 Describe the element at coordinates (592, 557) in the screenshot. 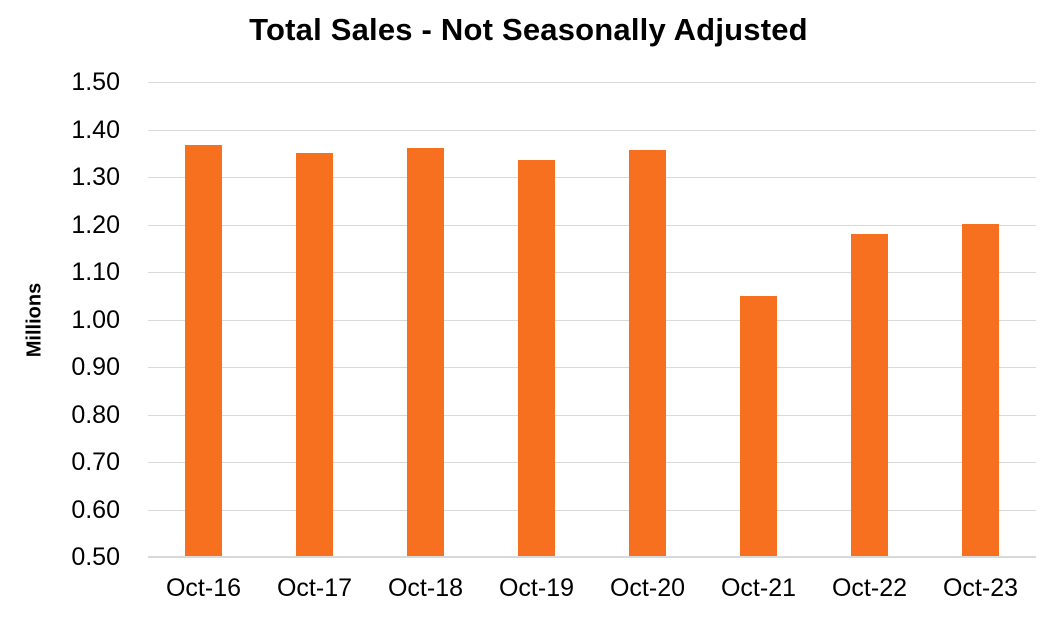

I see `x-axis-line` at that location.